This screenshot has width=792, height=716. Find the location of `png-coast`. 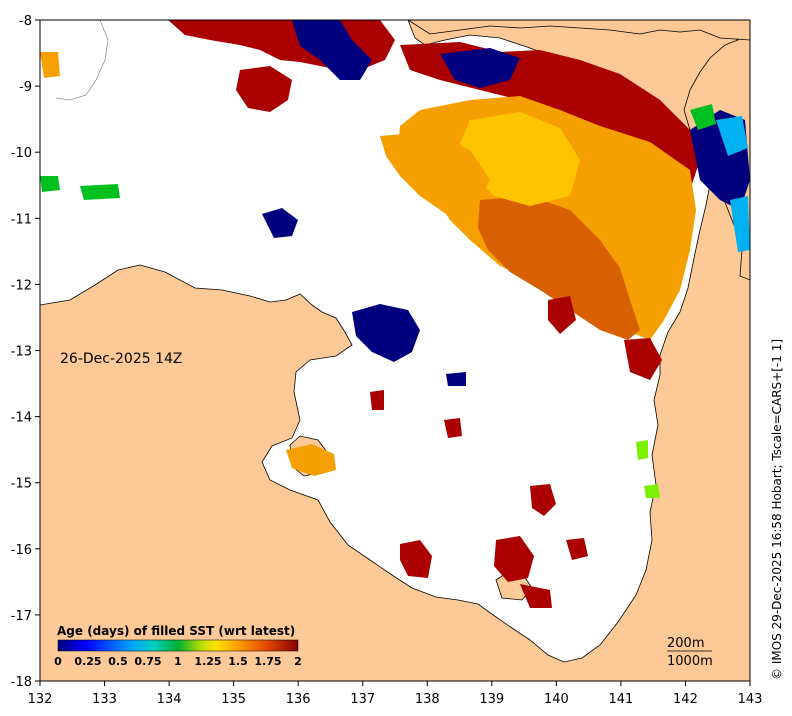

png-coast is located at coordinates (578, 30).